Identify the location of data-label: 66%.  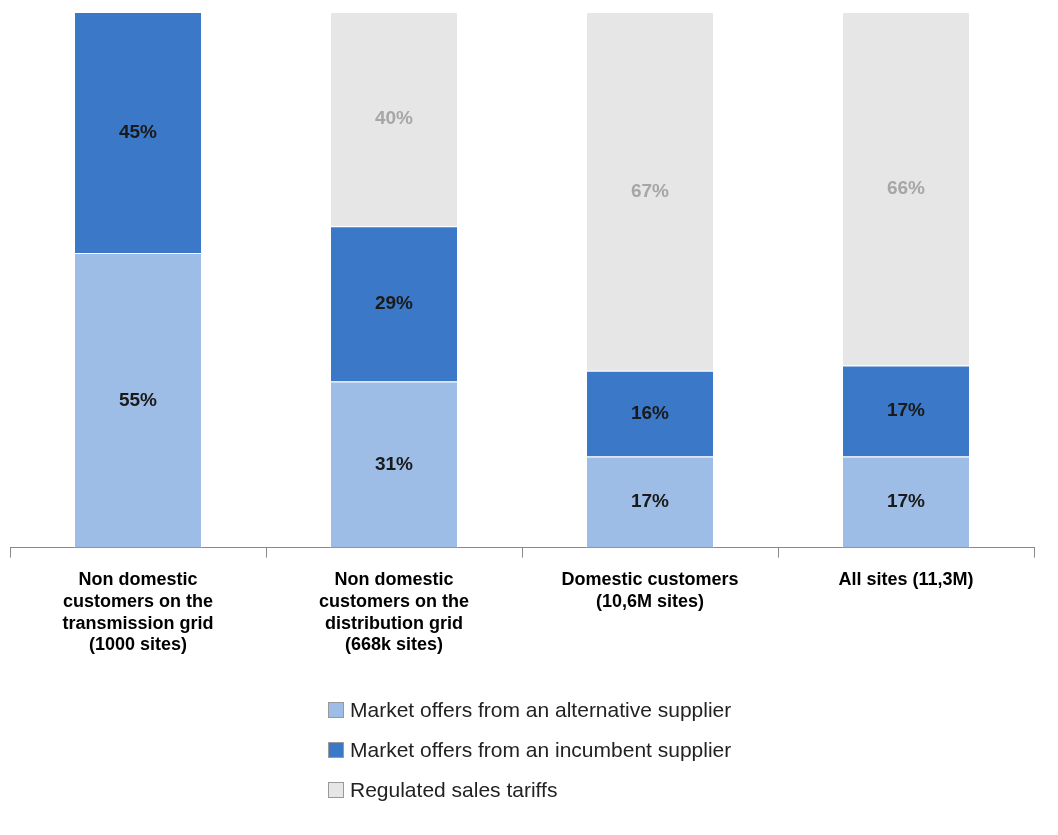
(906, 187).